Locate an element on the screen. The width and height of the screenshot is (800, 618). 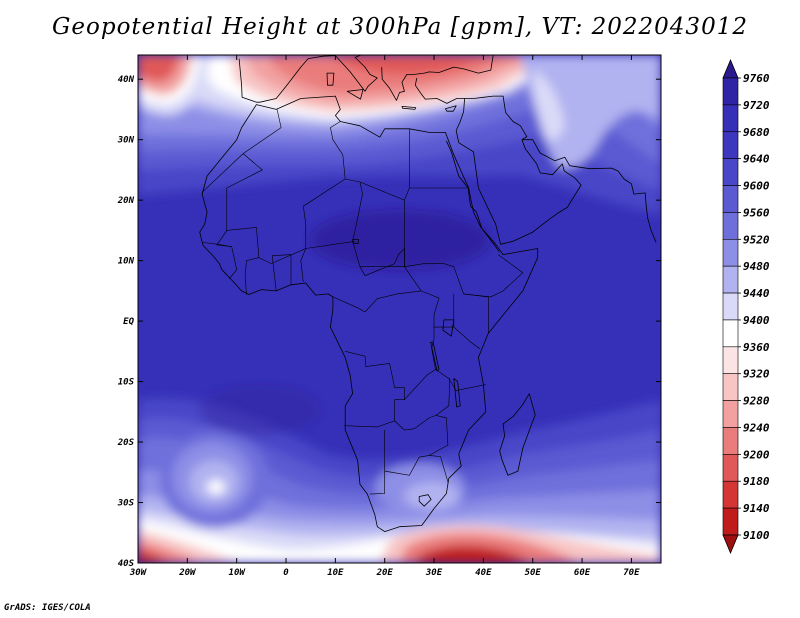
lat-tick-label: 40S is located at coordinates (126, 564).